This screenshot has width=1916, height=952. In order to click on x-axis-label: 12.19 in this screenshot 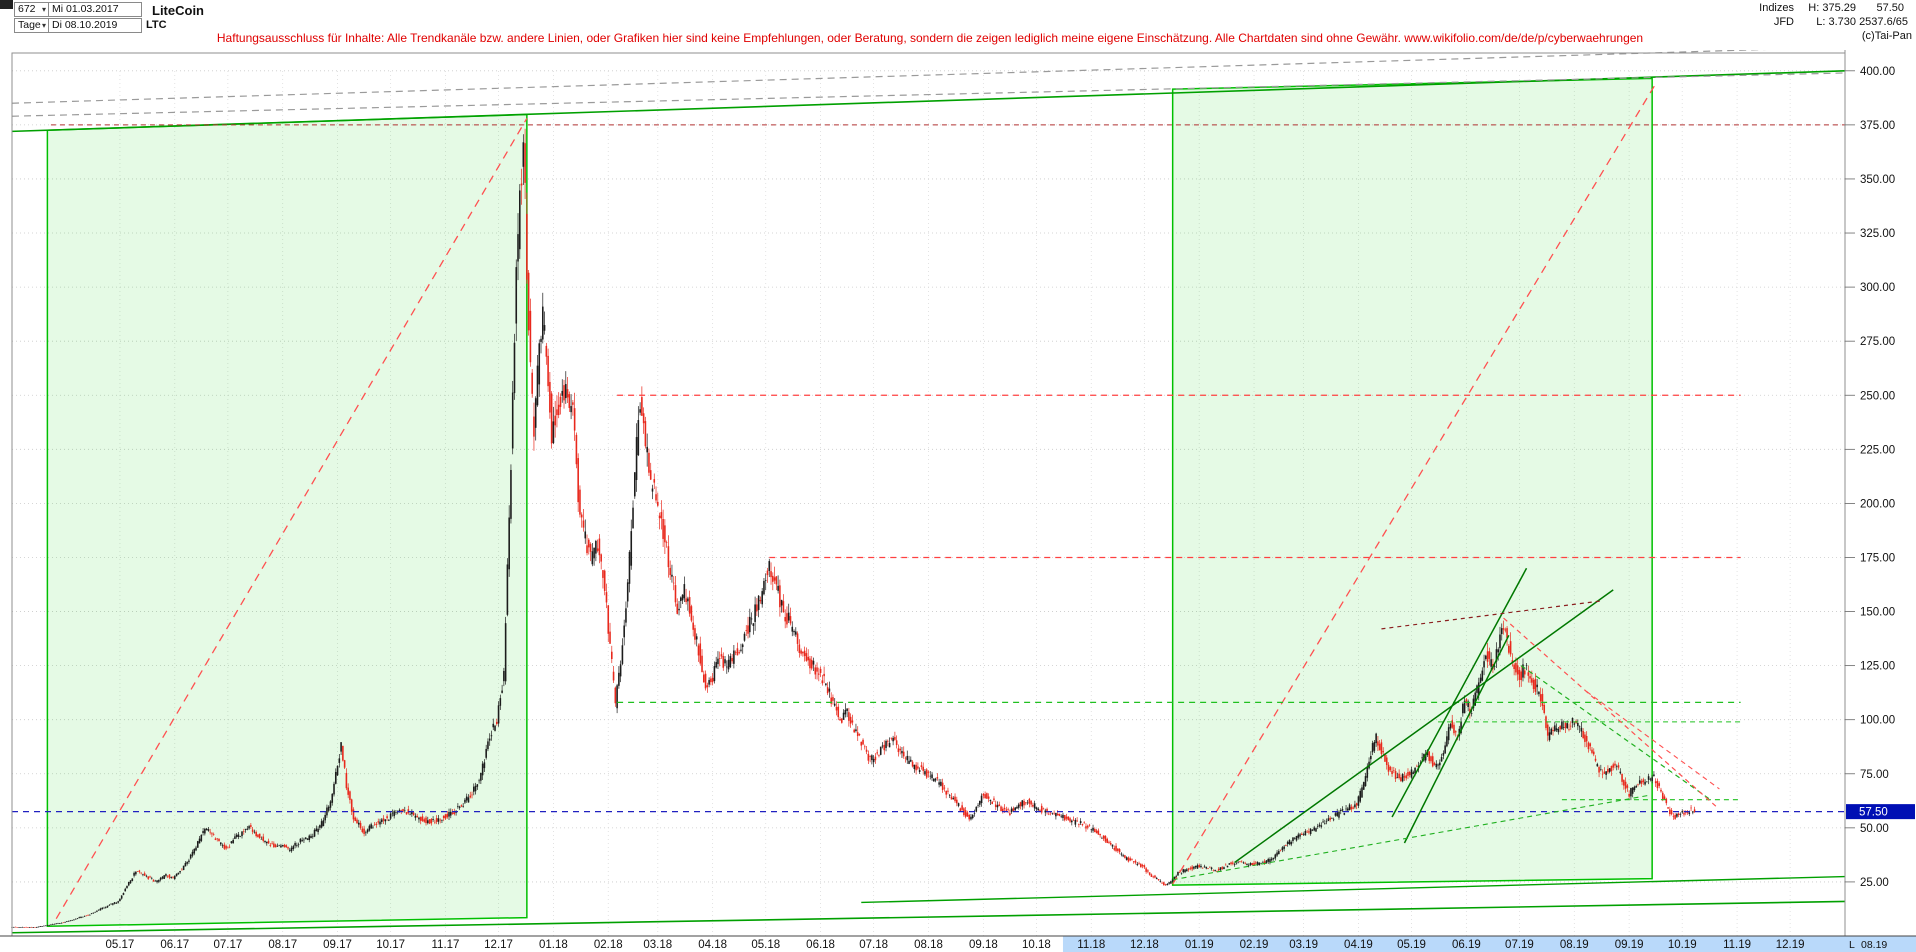, I will do `click(1790, 945)`.